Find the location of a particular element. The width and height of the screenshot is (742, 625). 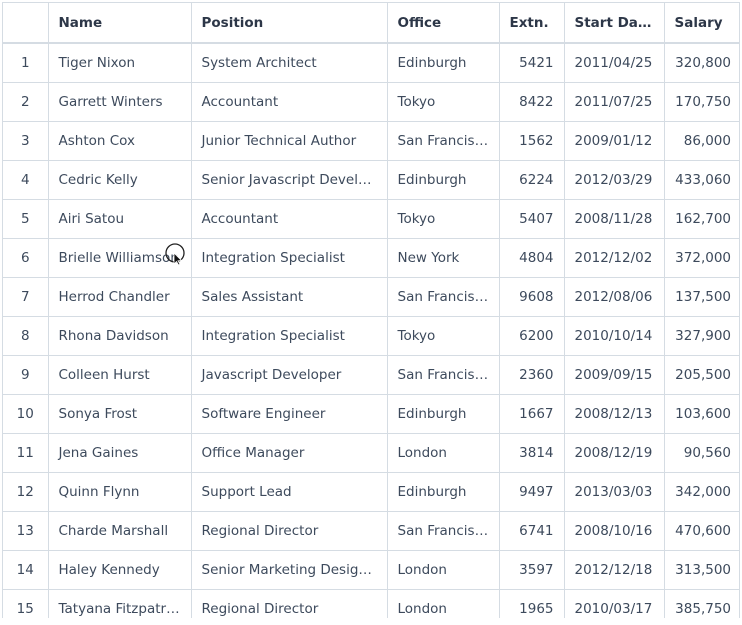

cell-salary: 170,750 is located at coordinates (701, 102).